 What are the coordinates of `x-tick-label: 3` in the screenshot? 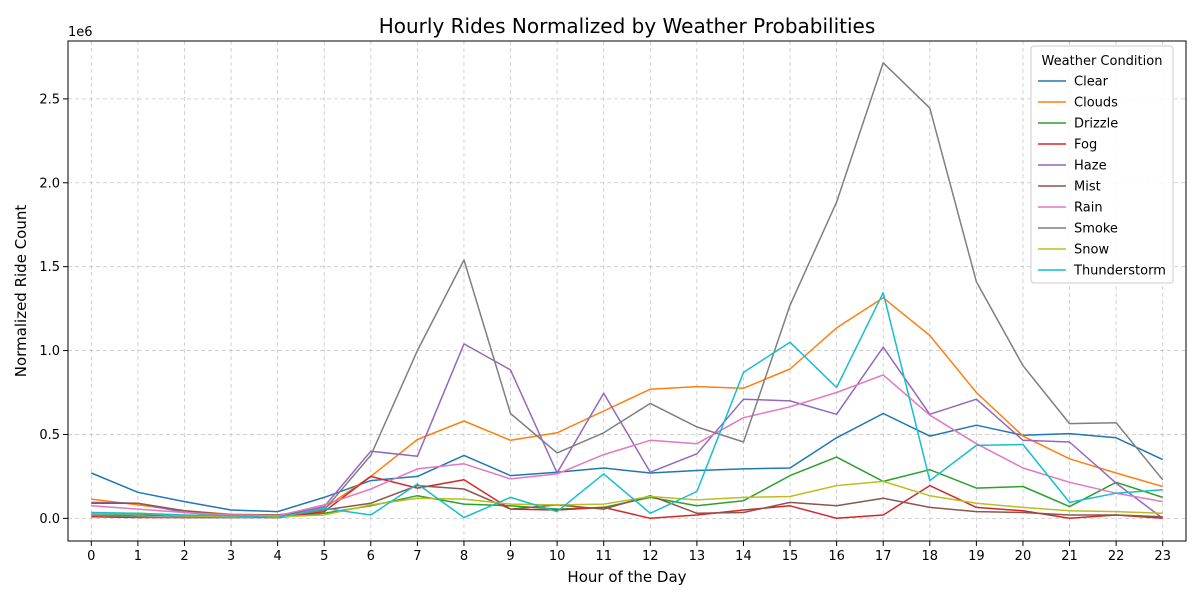 It's located at (231, 556).